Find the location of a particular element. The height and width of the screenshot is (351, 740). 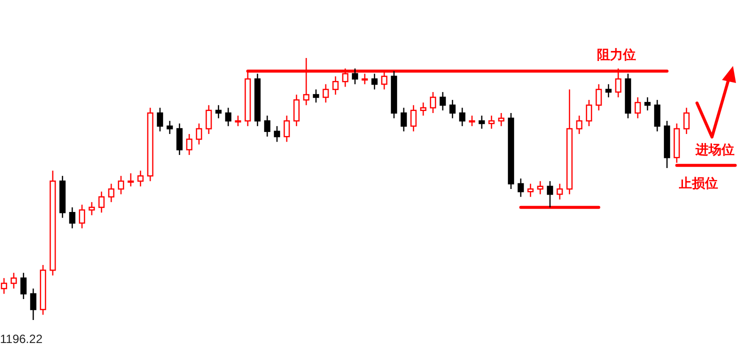

text: 1196.22 is located at coordinates (21, 339).